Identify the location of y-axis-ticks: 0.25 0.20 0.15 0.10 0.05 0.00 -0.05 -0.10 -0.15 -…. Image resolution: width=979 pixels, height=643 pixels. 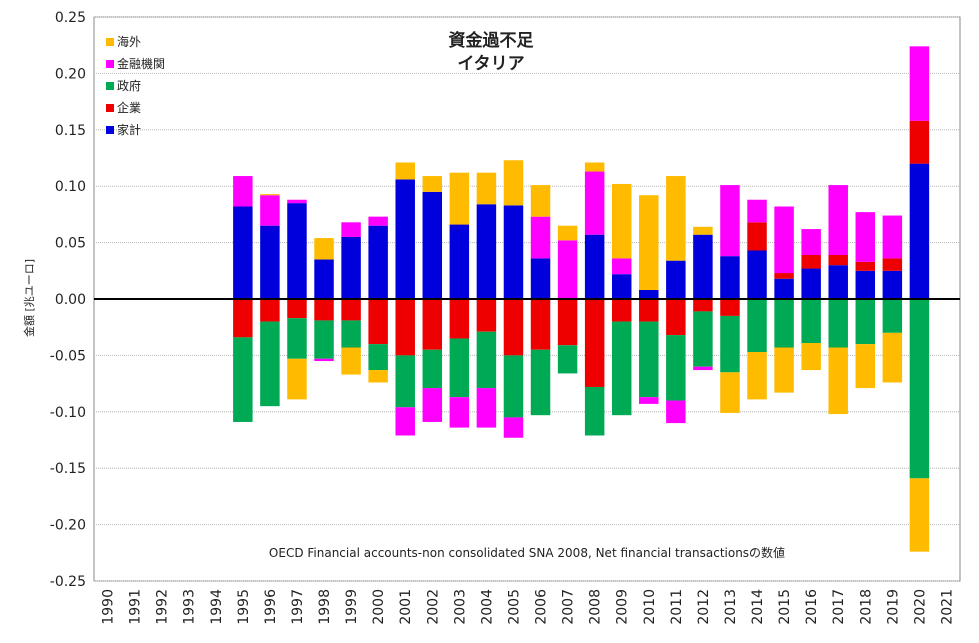
(68, 300).